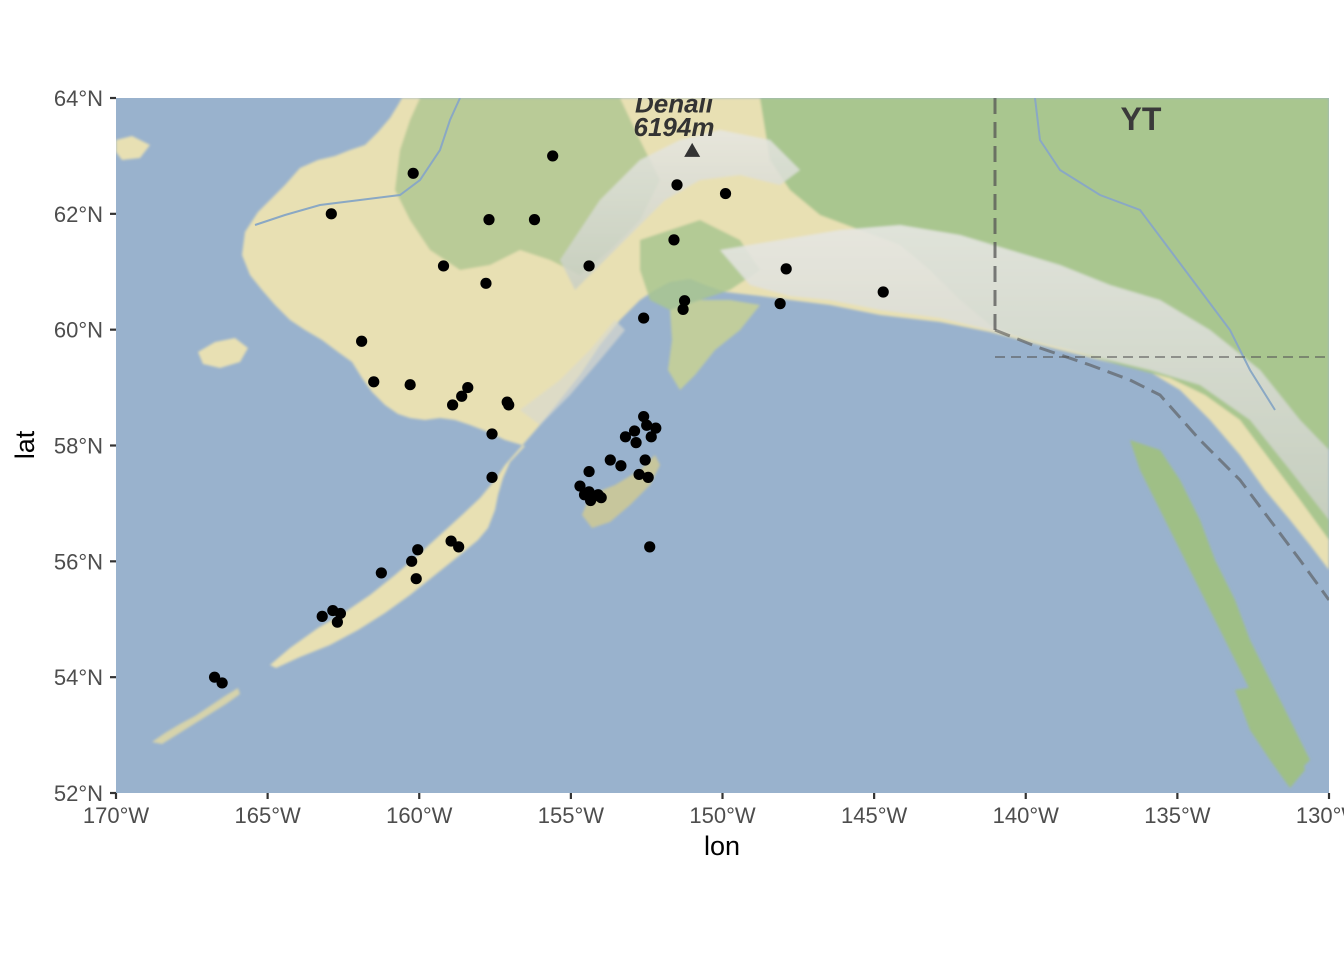 Image resolution: width=1344 pixels, height=960 pixels. I want to click on yukon-river, so click(357, 162).